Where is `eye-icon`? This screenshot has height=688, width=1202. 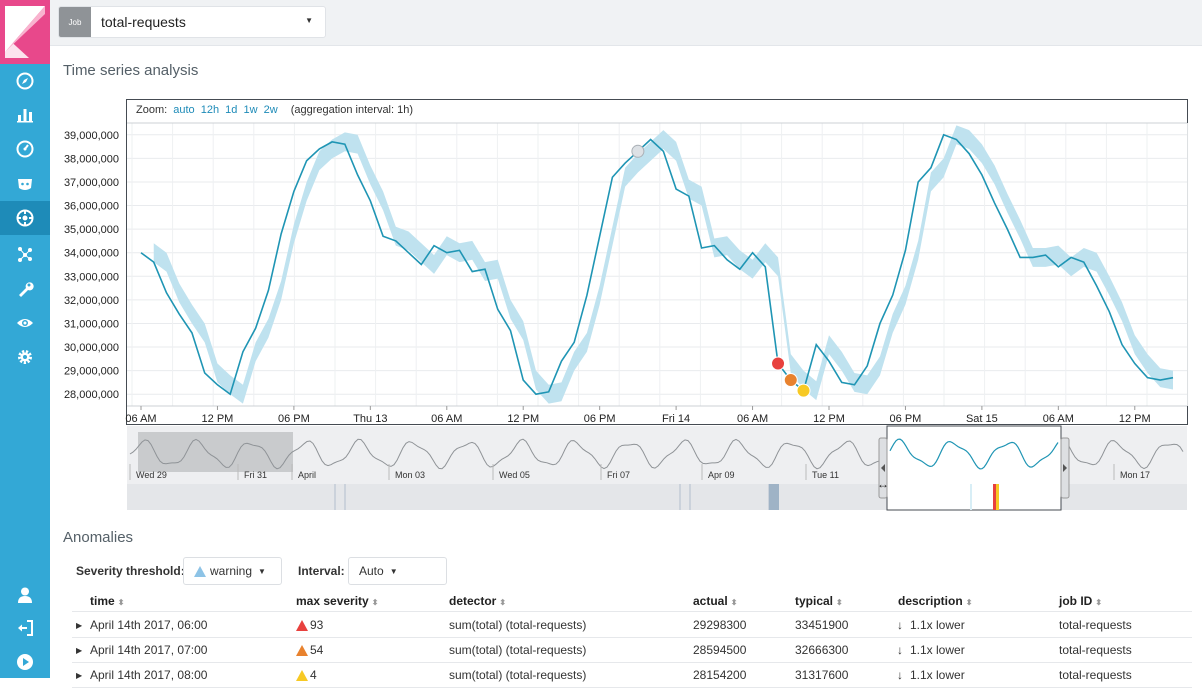
eye-icon is located at coordinates (25, 323).